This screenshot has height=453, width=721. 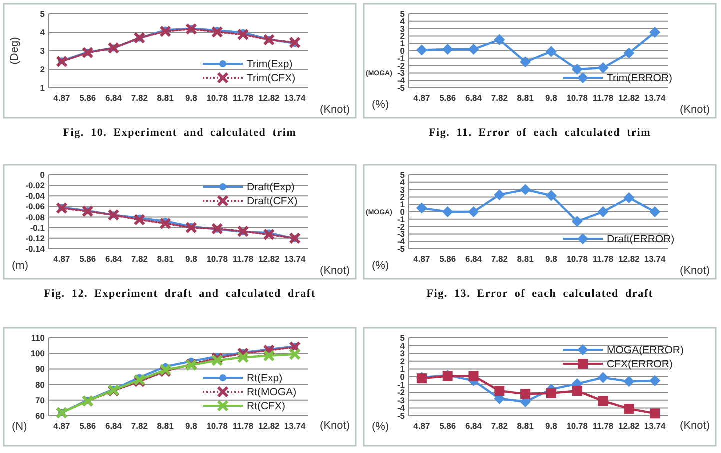 I want to click on legend-label: Trim(Exp), so click(x=270, y=64).